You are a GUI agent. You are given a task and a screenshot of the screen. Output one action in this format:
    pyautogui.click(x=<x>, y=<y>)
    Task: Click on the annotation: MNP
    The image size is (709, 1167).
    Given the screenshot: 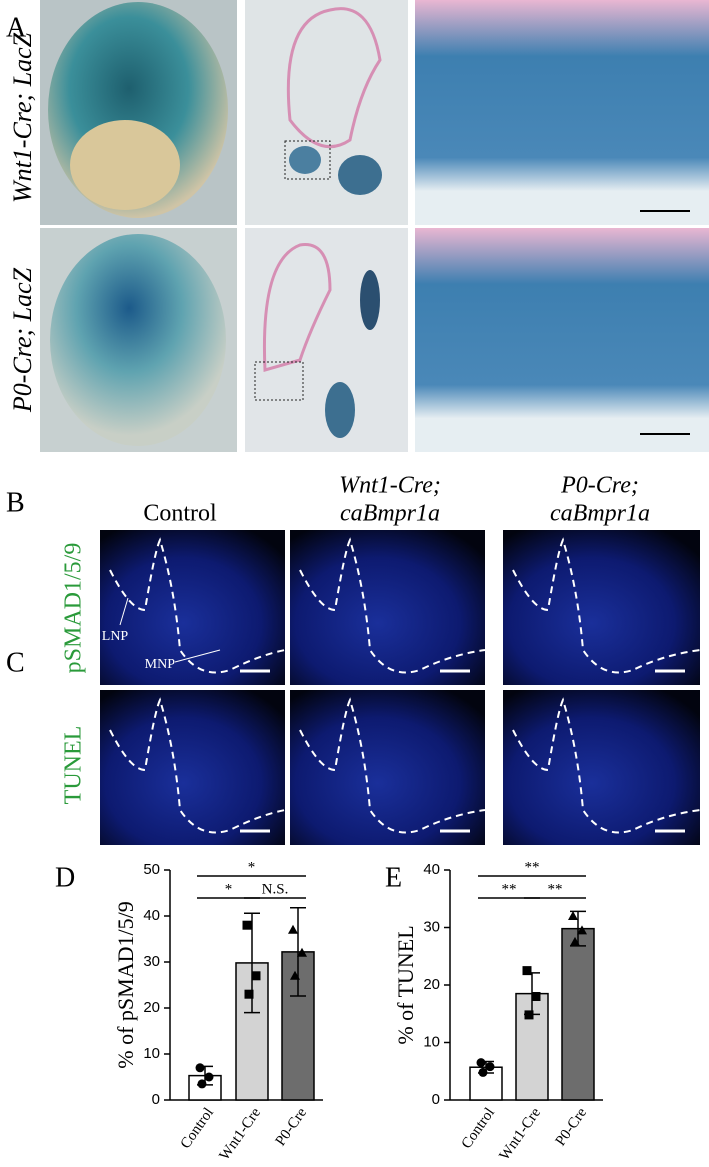 What is the action you would take?
    pyautogui.click(x=160, y=664)
    